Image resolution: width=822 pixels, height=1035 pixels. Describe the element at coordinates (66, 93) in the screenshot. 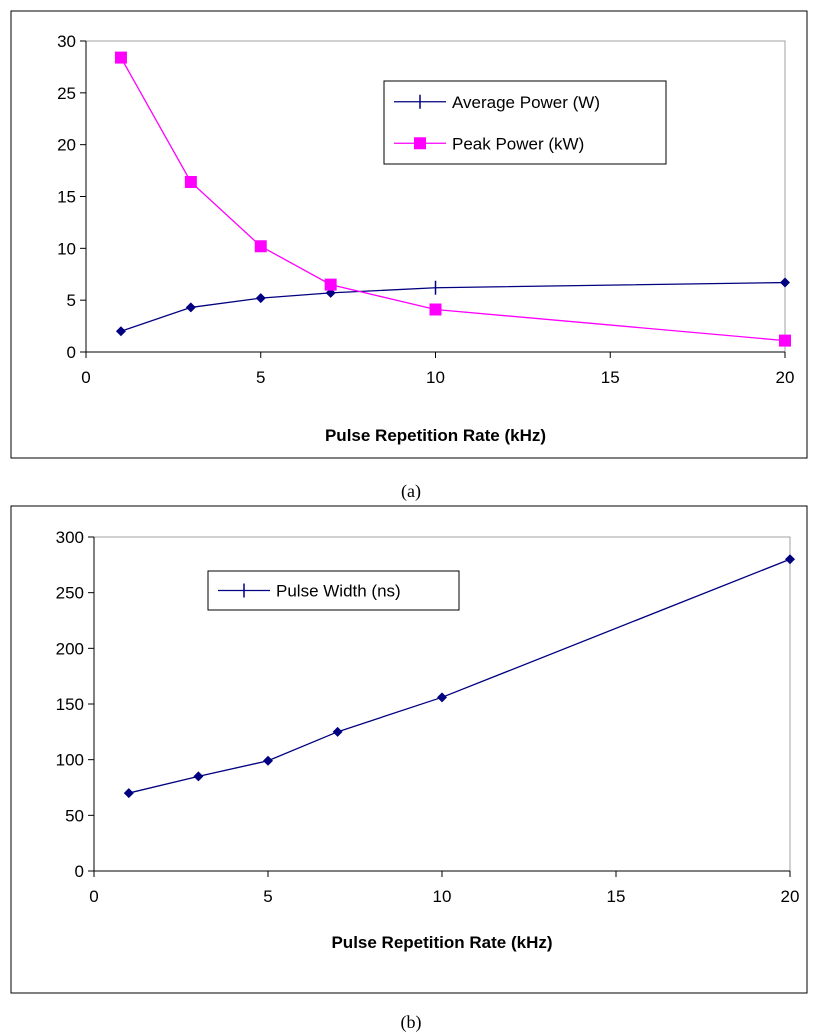

I see `y-tick-label: 25` at that location.